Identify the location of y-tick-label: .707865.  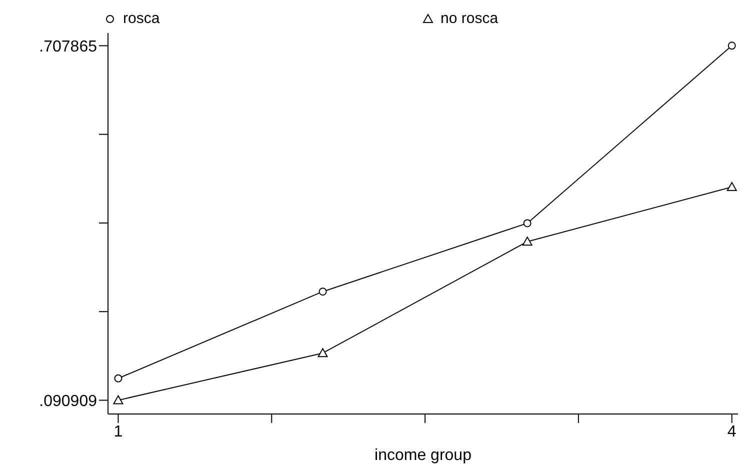
(68, 47).